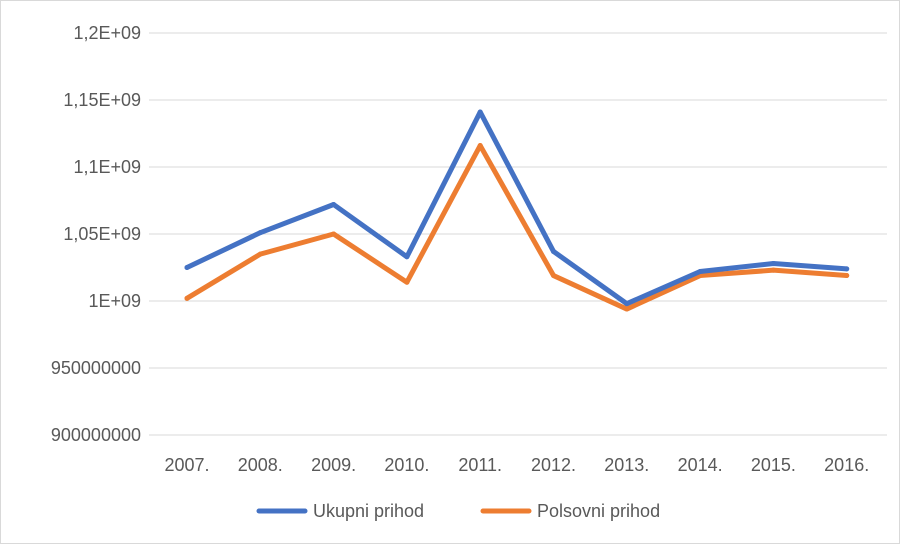 This screenshot has width=900, height=544. Describe the element at coordinates (458, 511) in the screenshot. I see `legend: Ukupni prihod Polsovni prihod` at that location.